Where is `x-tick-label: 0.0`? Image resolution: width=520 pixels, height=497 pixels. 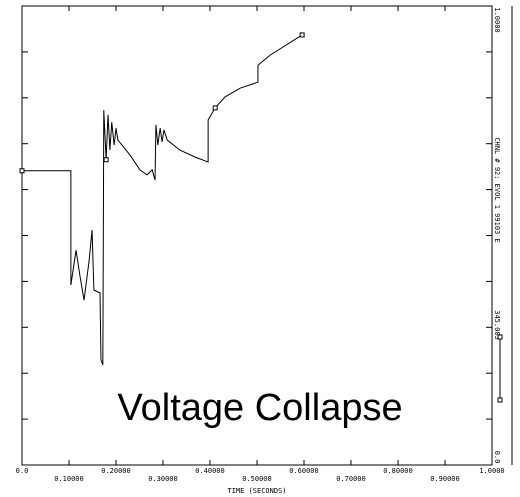 x-tick-label: 0.0 is located at coordinates (22, 471).